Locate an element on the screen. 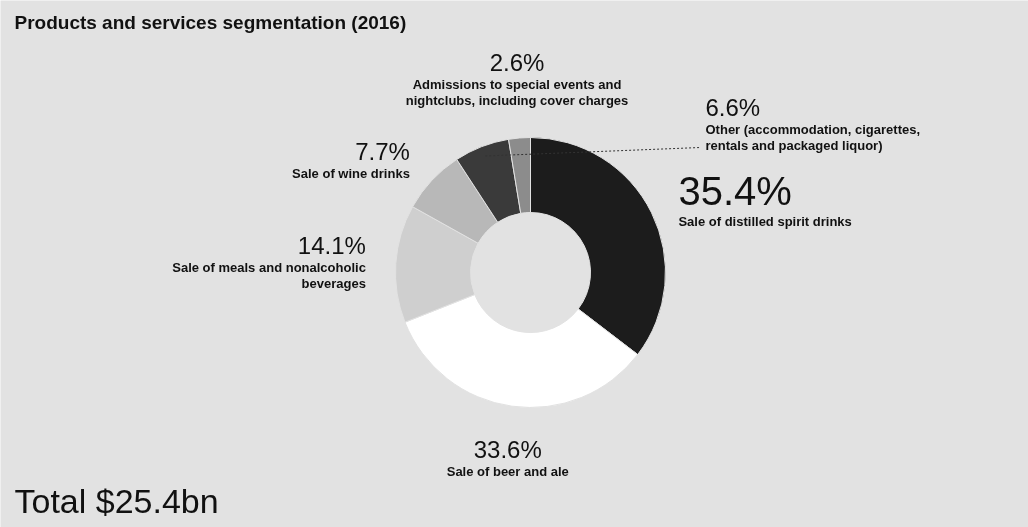  data-label: 33.6% is located at coordinates (507, 449).